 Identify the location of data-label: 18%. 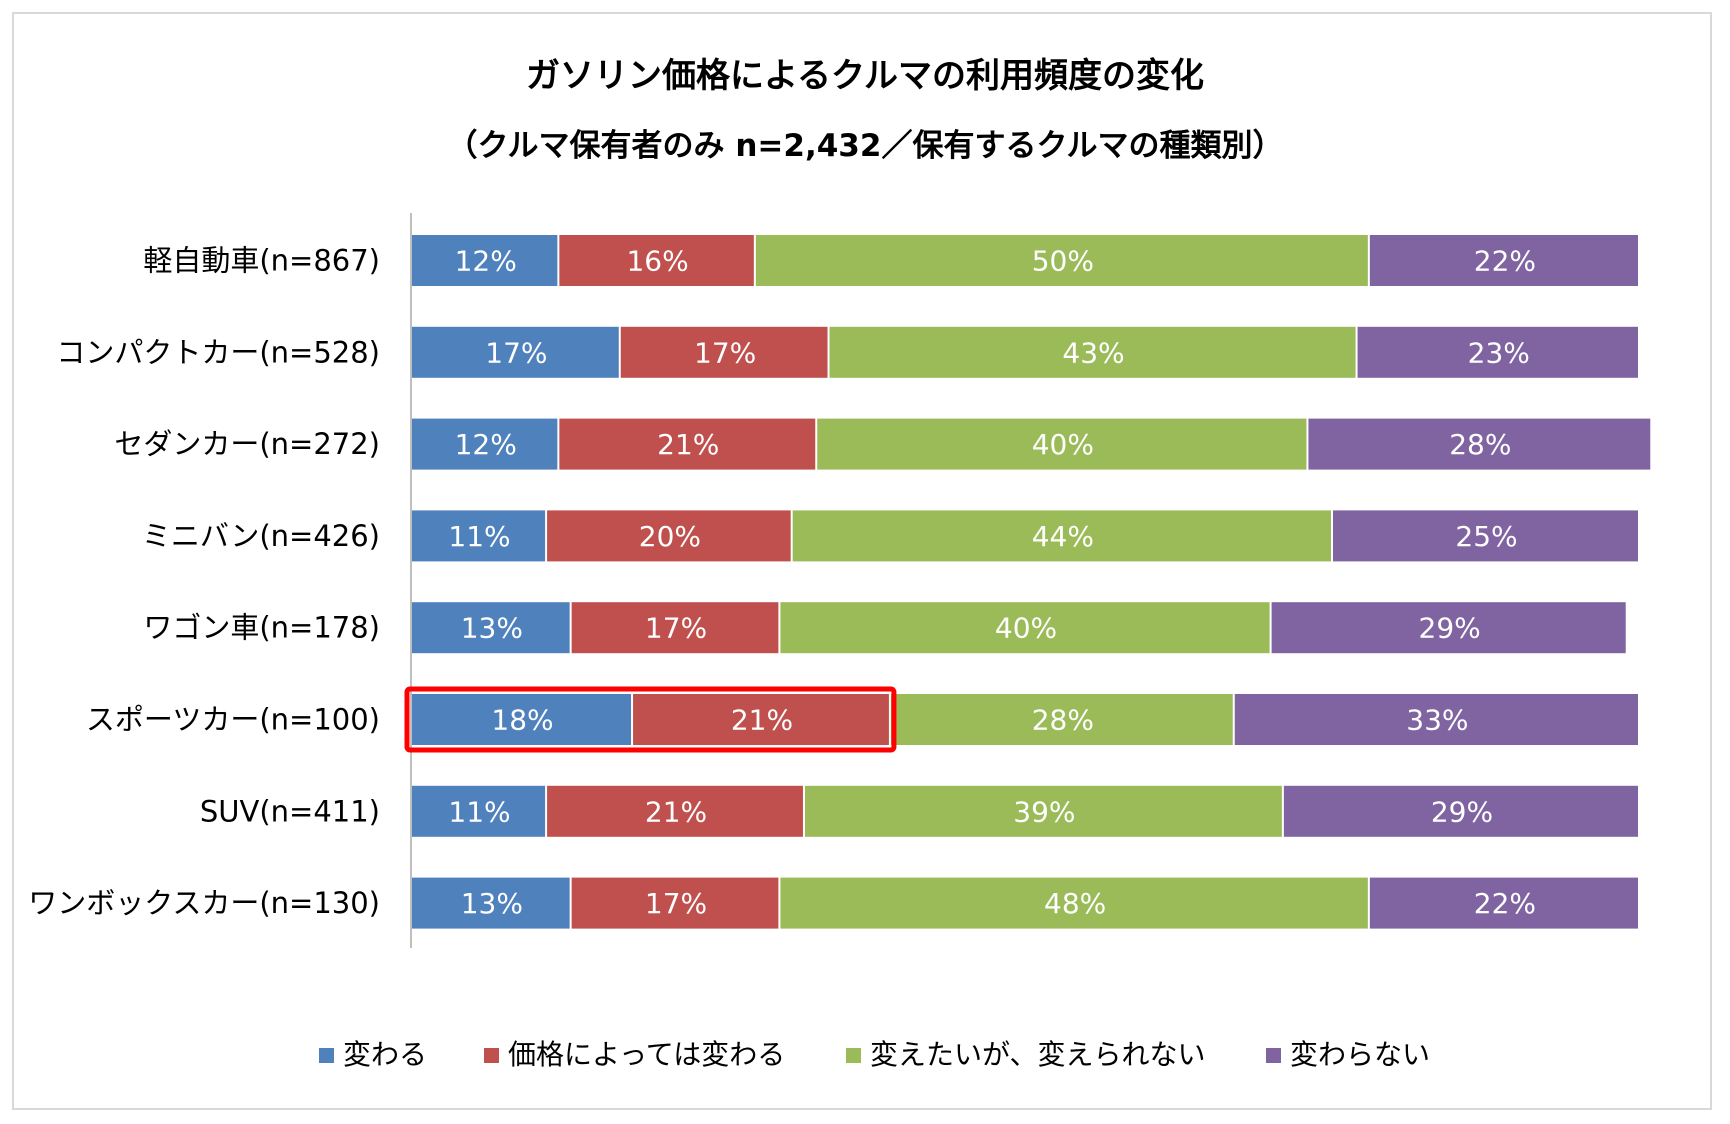
(522, 720).